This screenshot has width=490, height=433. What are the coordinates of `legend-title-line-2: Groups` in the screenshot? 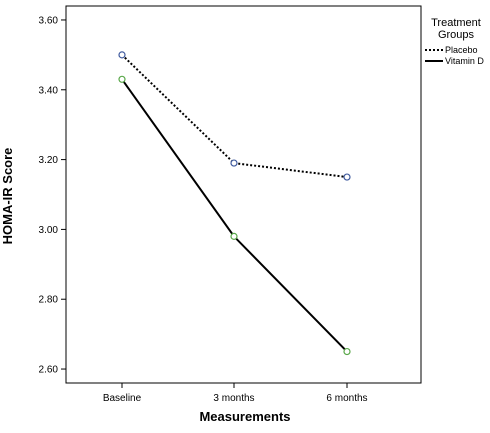 It's located at (456, 35).